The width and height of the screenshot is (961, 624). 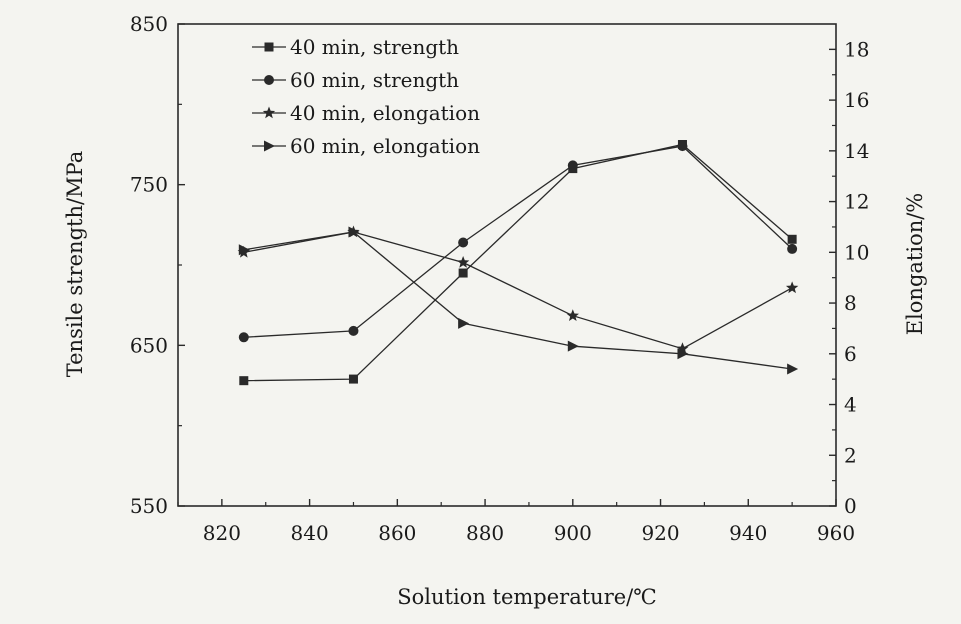 What do you see at coordinates (385, 113) in the screenshot?
I see `legend-label: 40 min, elongation` at bounding box center [385, 113].